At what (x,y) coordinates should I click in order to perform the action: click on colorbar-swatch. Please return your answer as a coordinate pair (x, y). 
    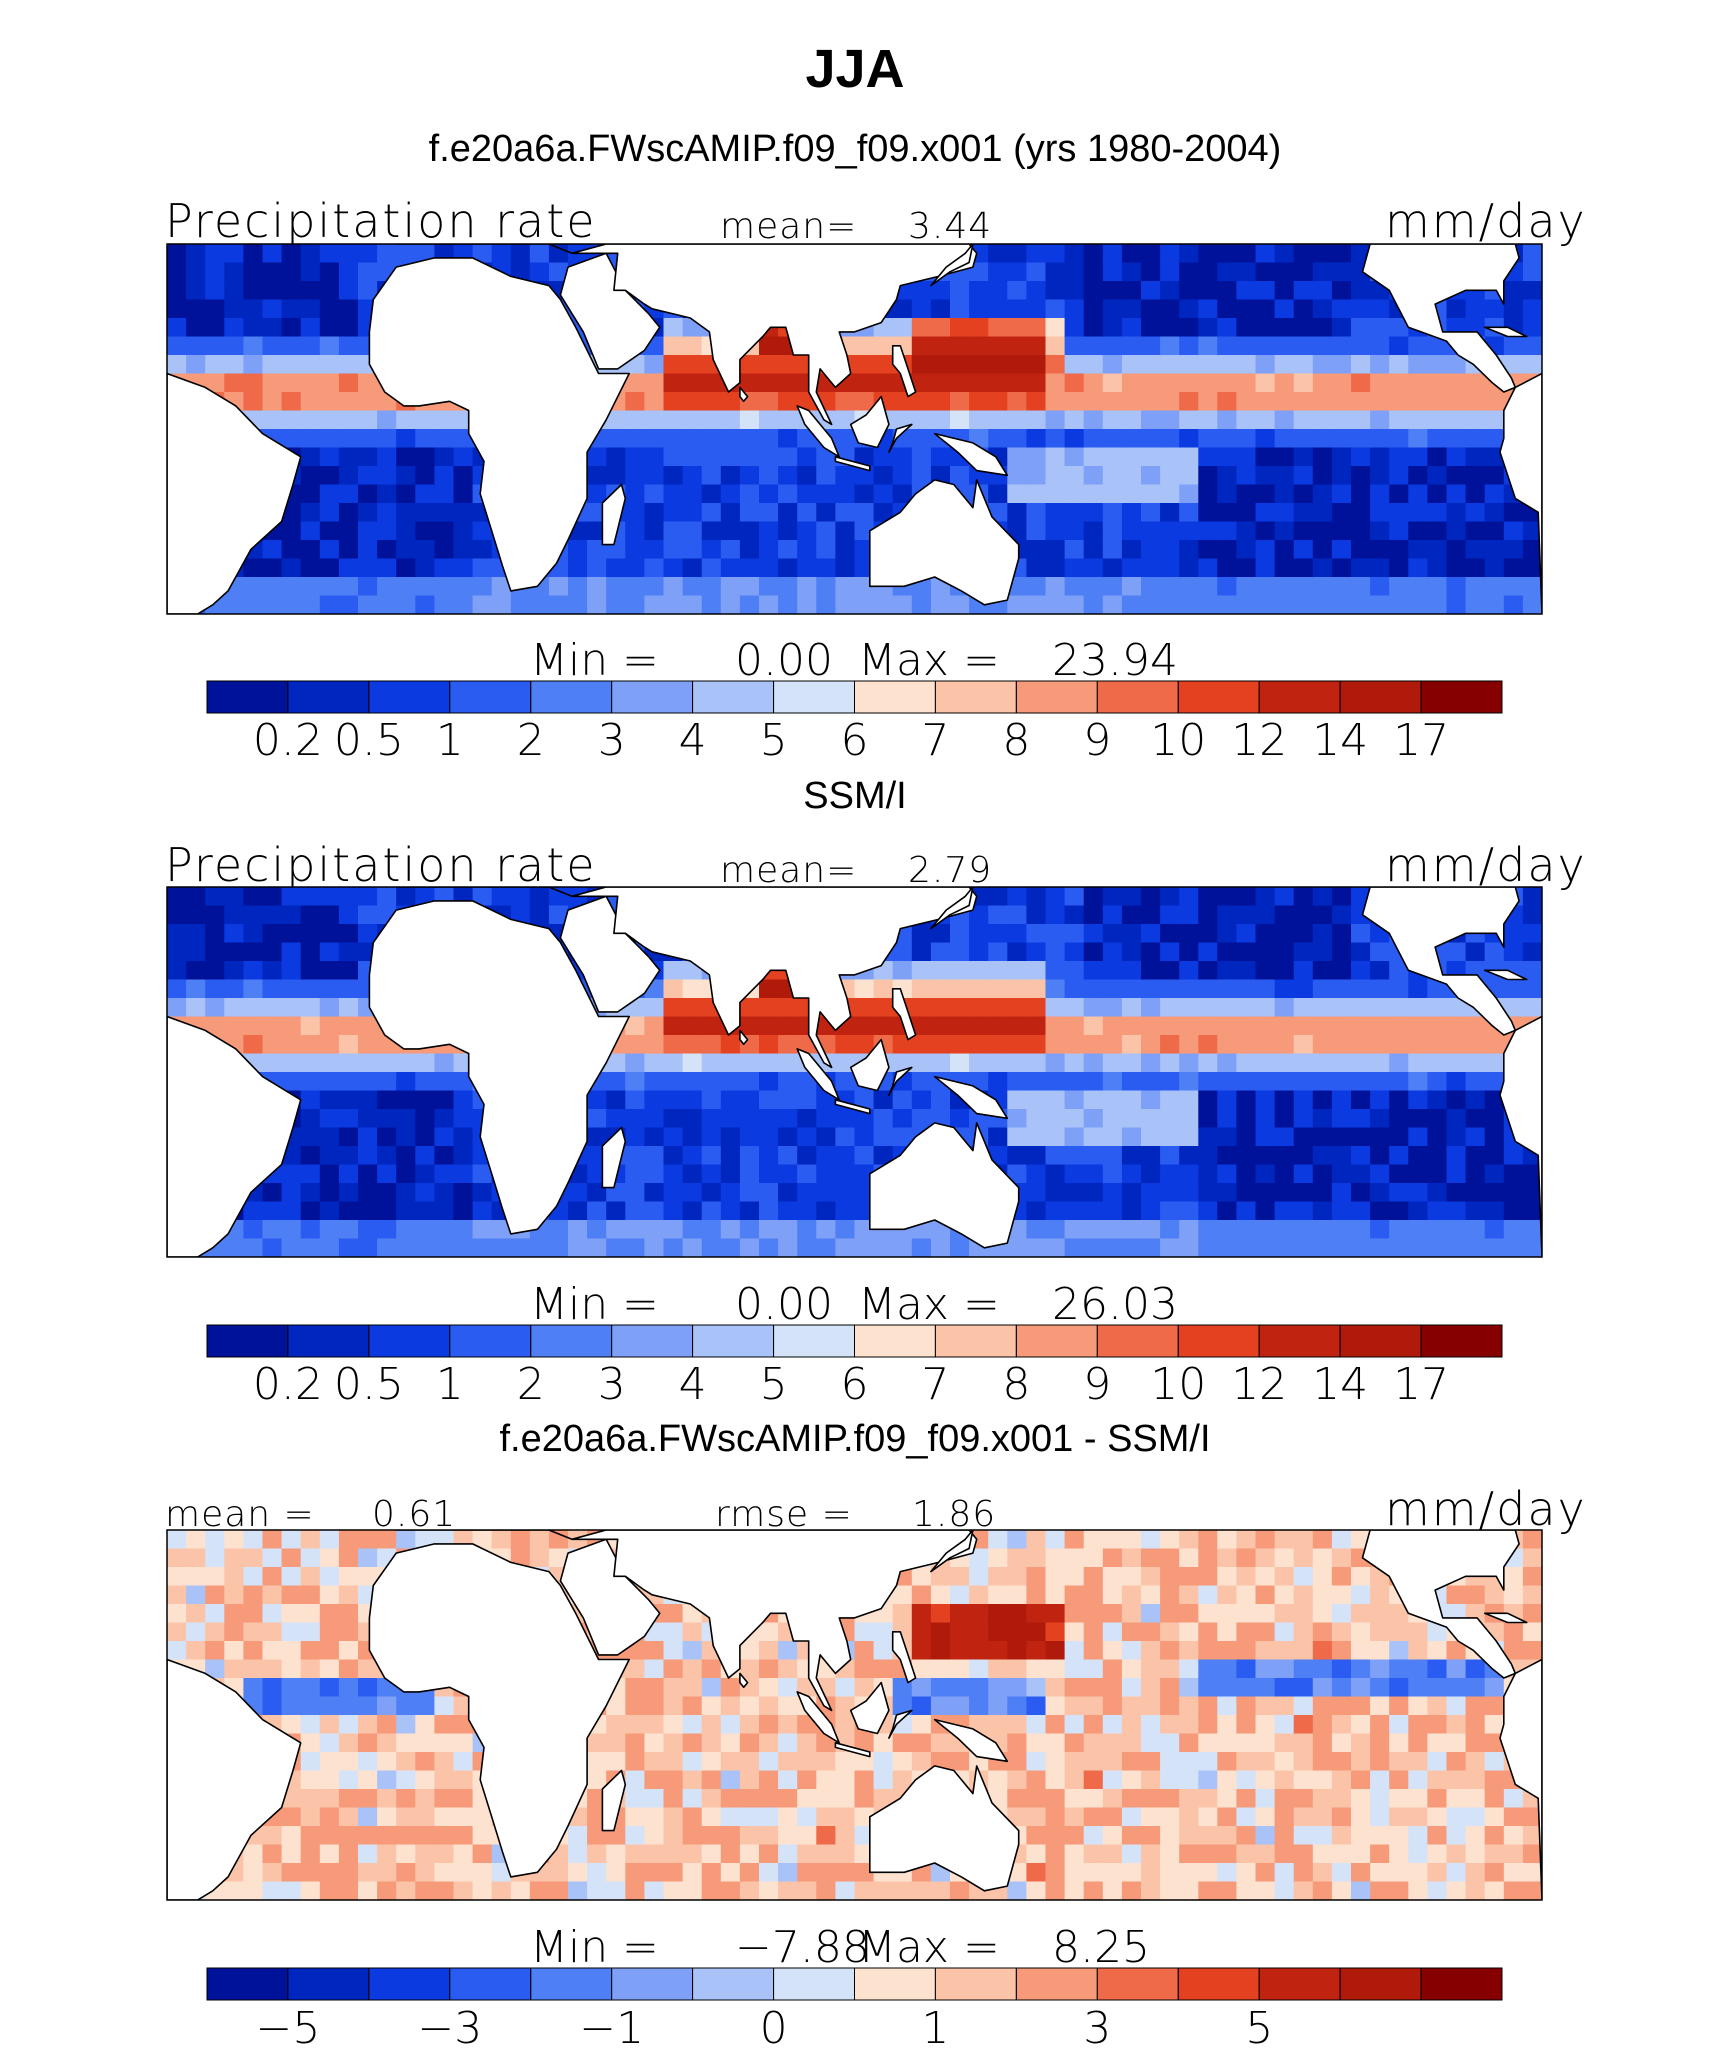
    Looking at the image, I should click on (1299, 697).